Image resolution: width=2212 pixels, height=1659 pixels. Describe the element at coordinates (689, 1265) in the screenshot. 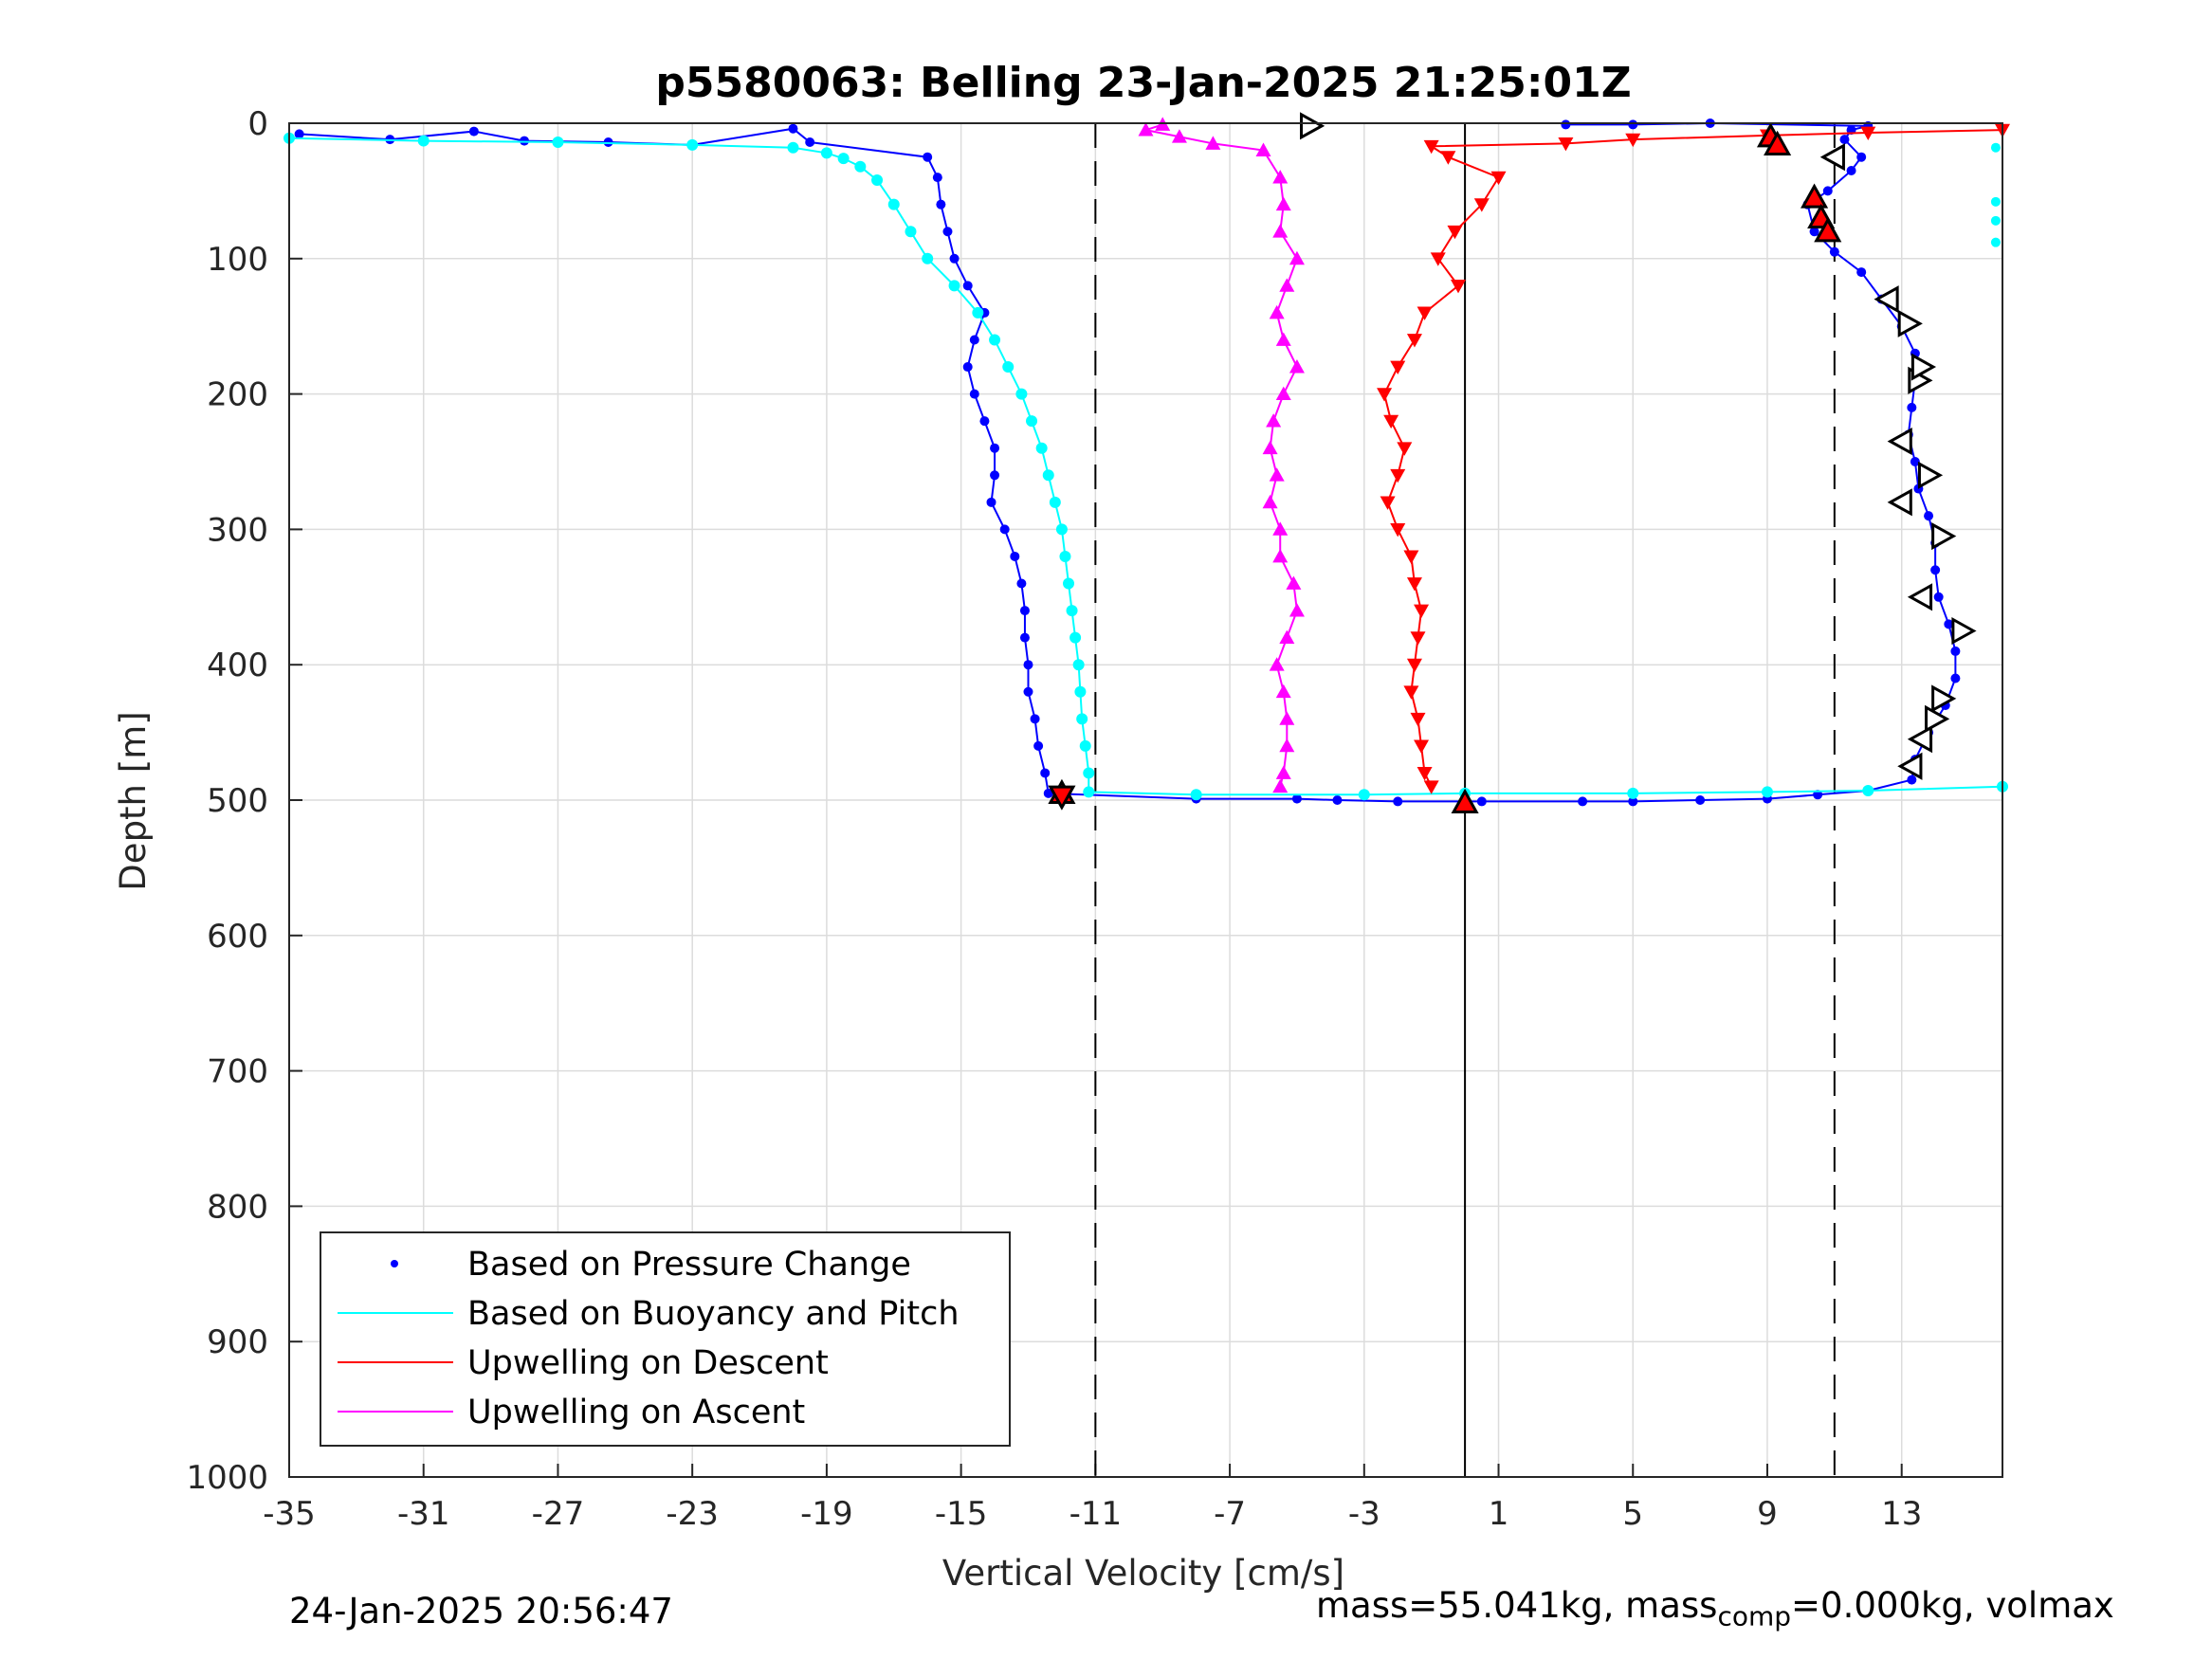

I see `legend-label-based-on-pressure-change: Based on Pressure Change` at that location.